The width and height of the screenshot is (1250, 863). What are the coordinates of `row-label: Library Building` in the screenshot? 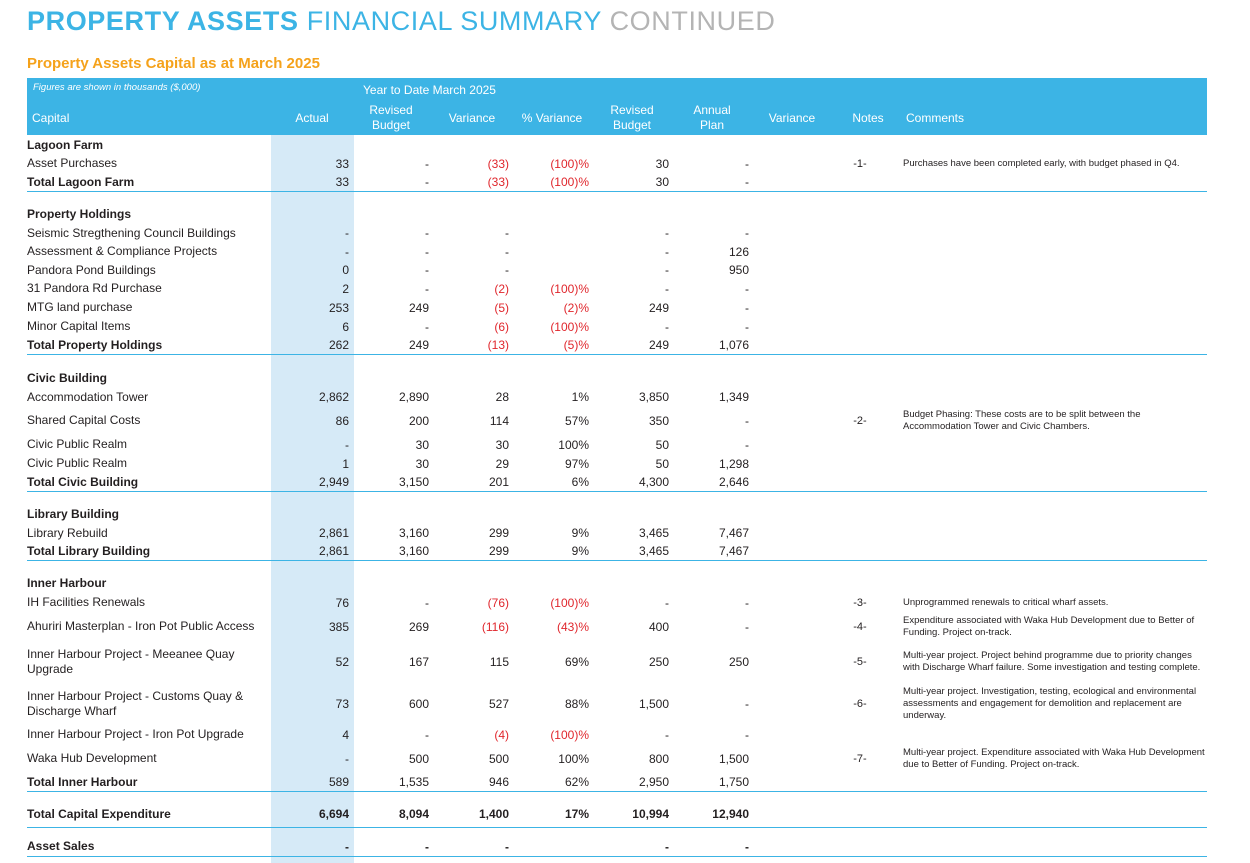 It's located at (73, 514).